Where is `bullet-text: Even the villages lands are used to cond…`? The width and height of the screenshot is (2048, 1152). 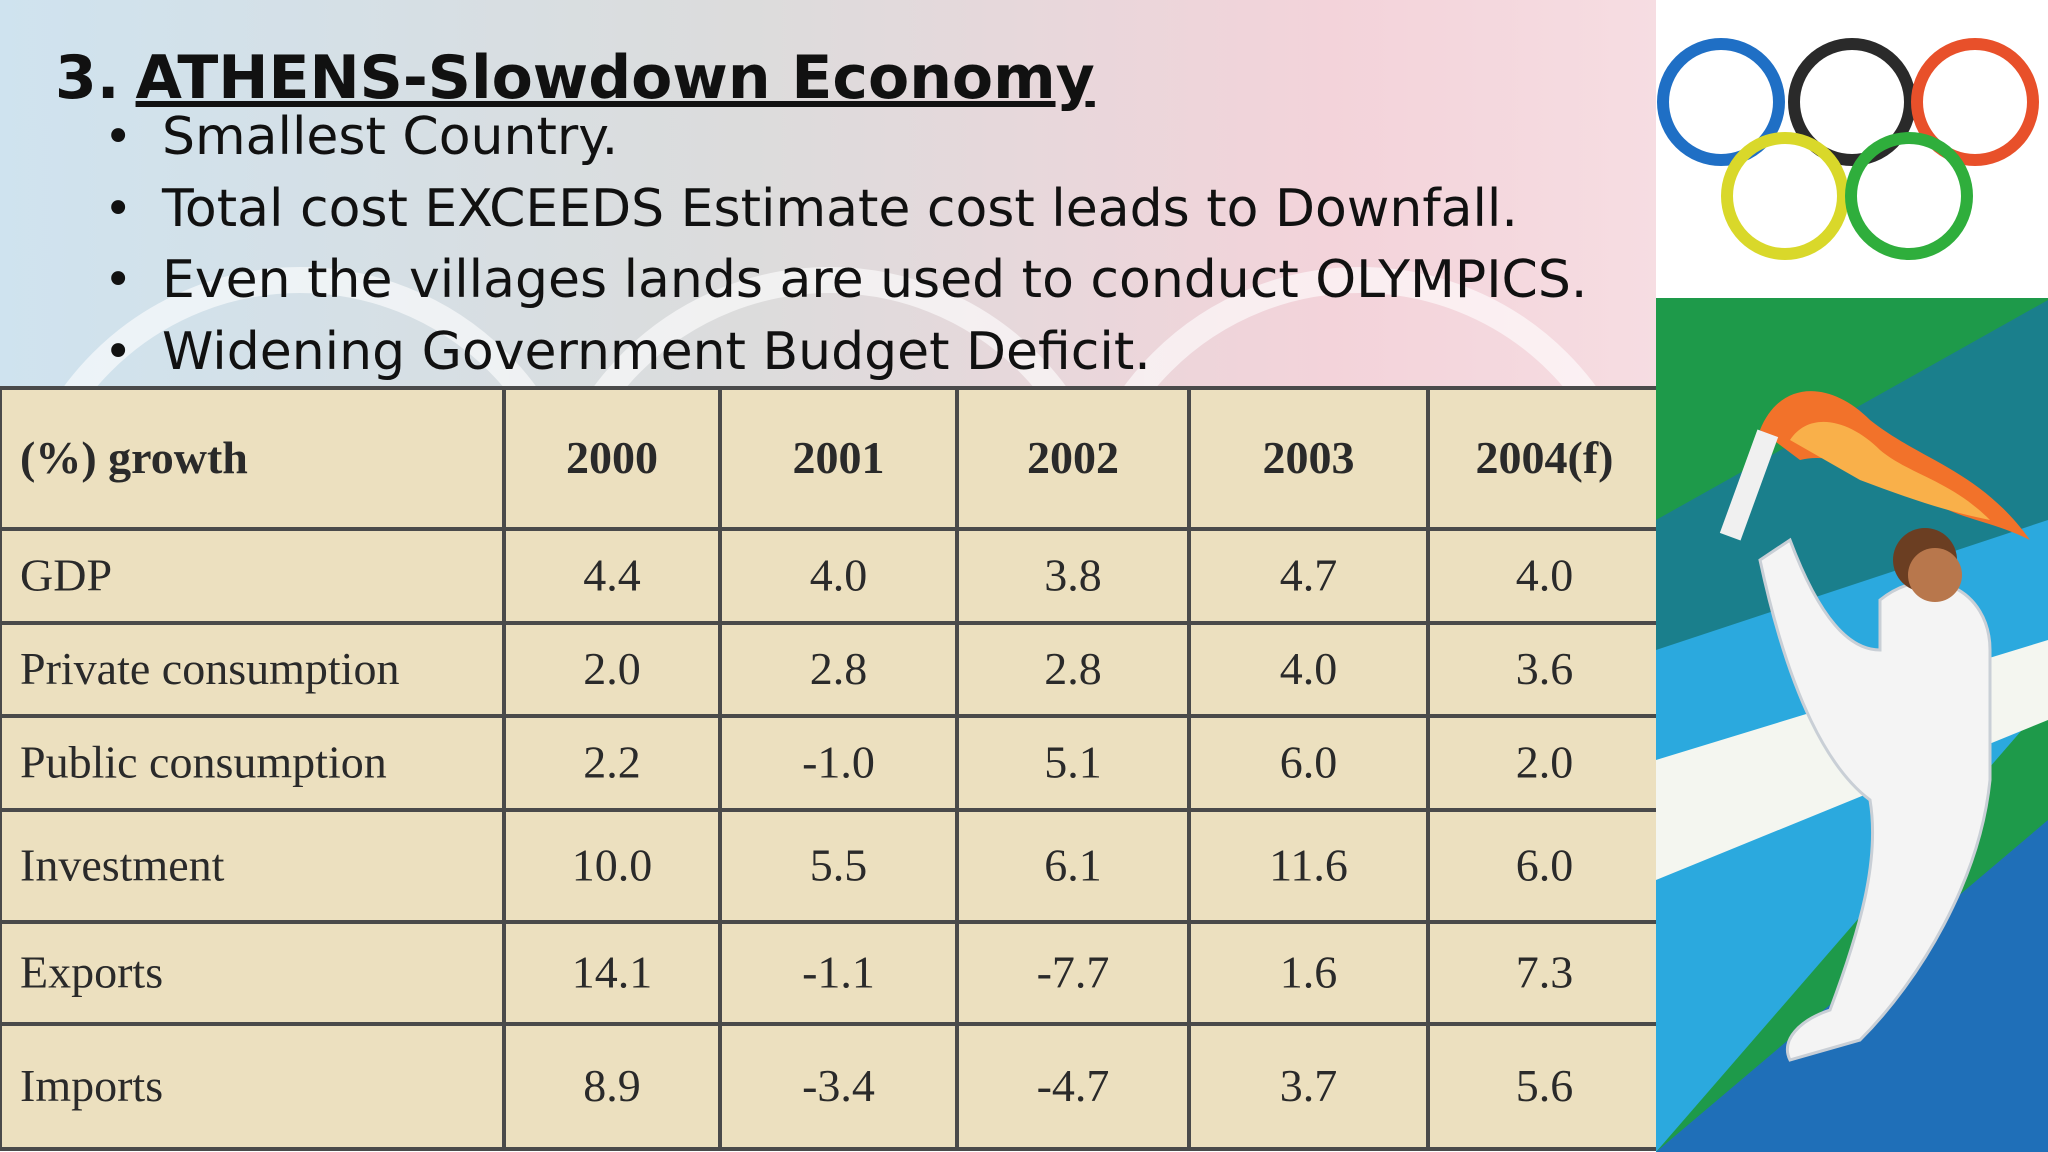 bullet-text: Even the villages lands are used to cond… is located at coordinates (874, 280).